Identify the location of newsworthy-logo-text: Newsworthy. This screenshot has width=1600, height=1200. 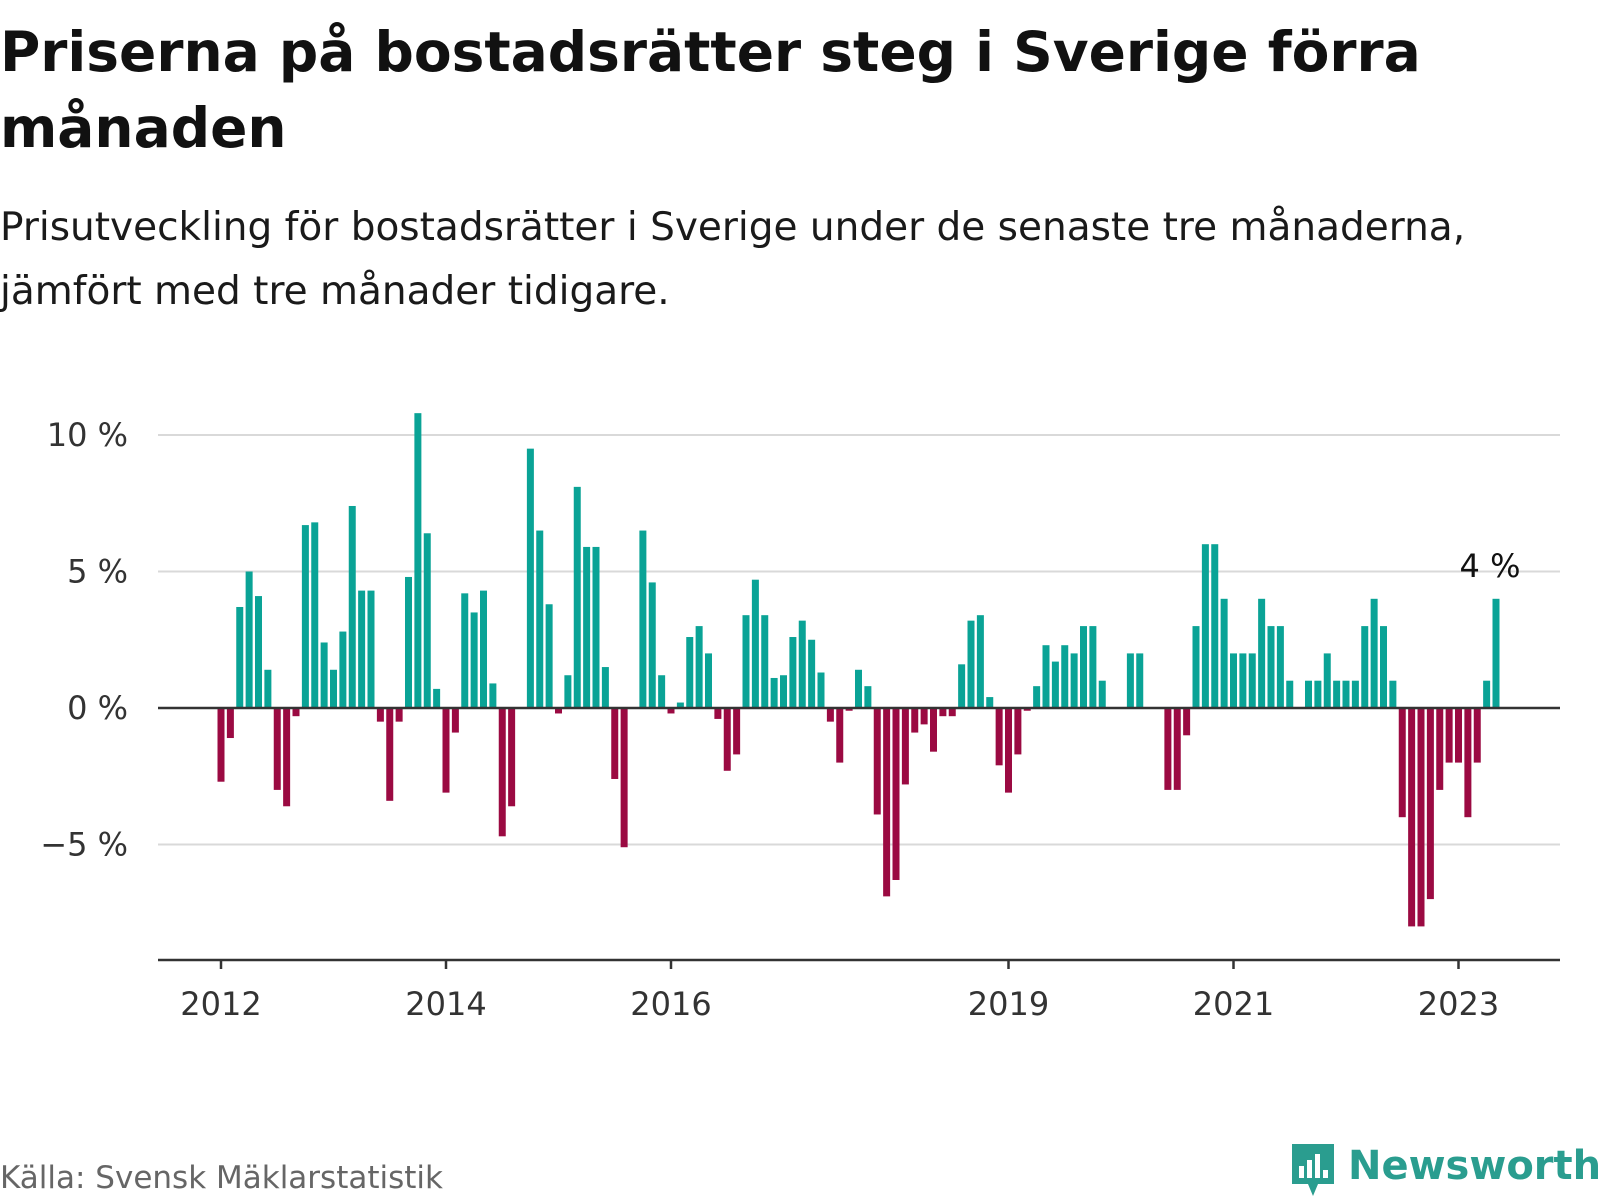
(1474, 1166).